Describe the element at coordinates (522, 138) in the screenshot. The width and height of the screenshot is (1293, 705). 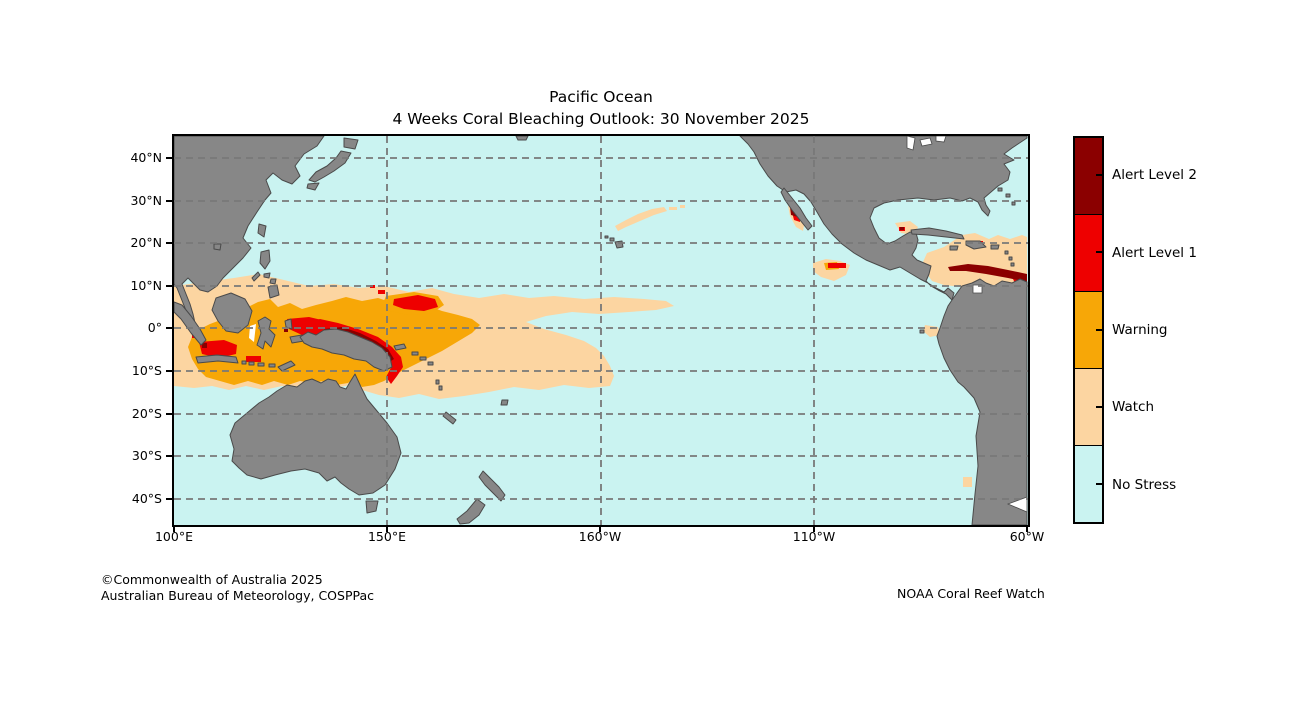
I see `land-island-top` at that location.